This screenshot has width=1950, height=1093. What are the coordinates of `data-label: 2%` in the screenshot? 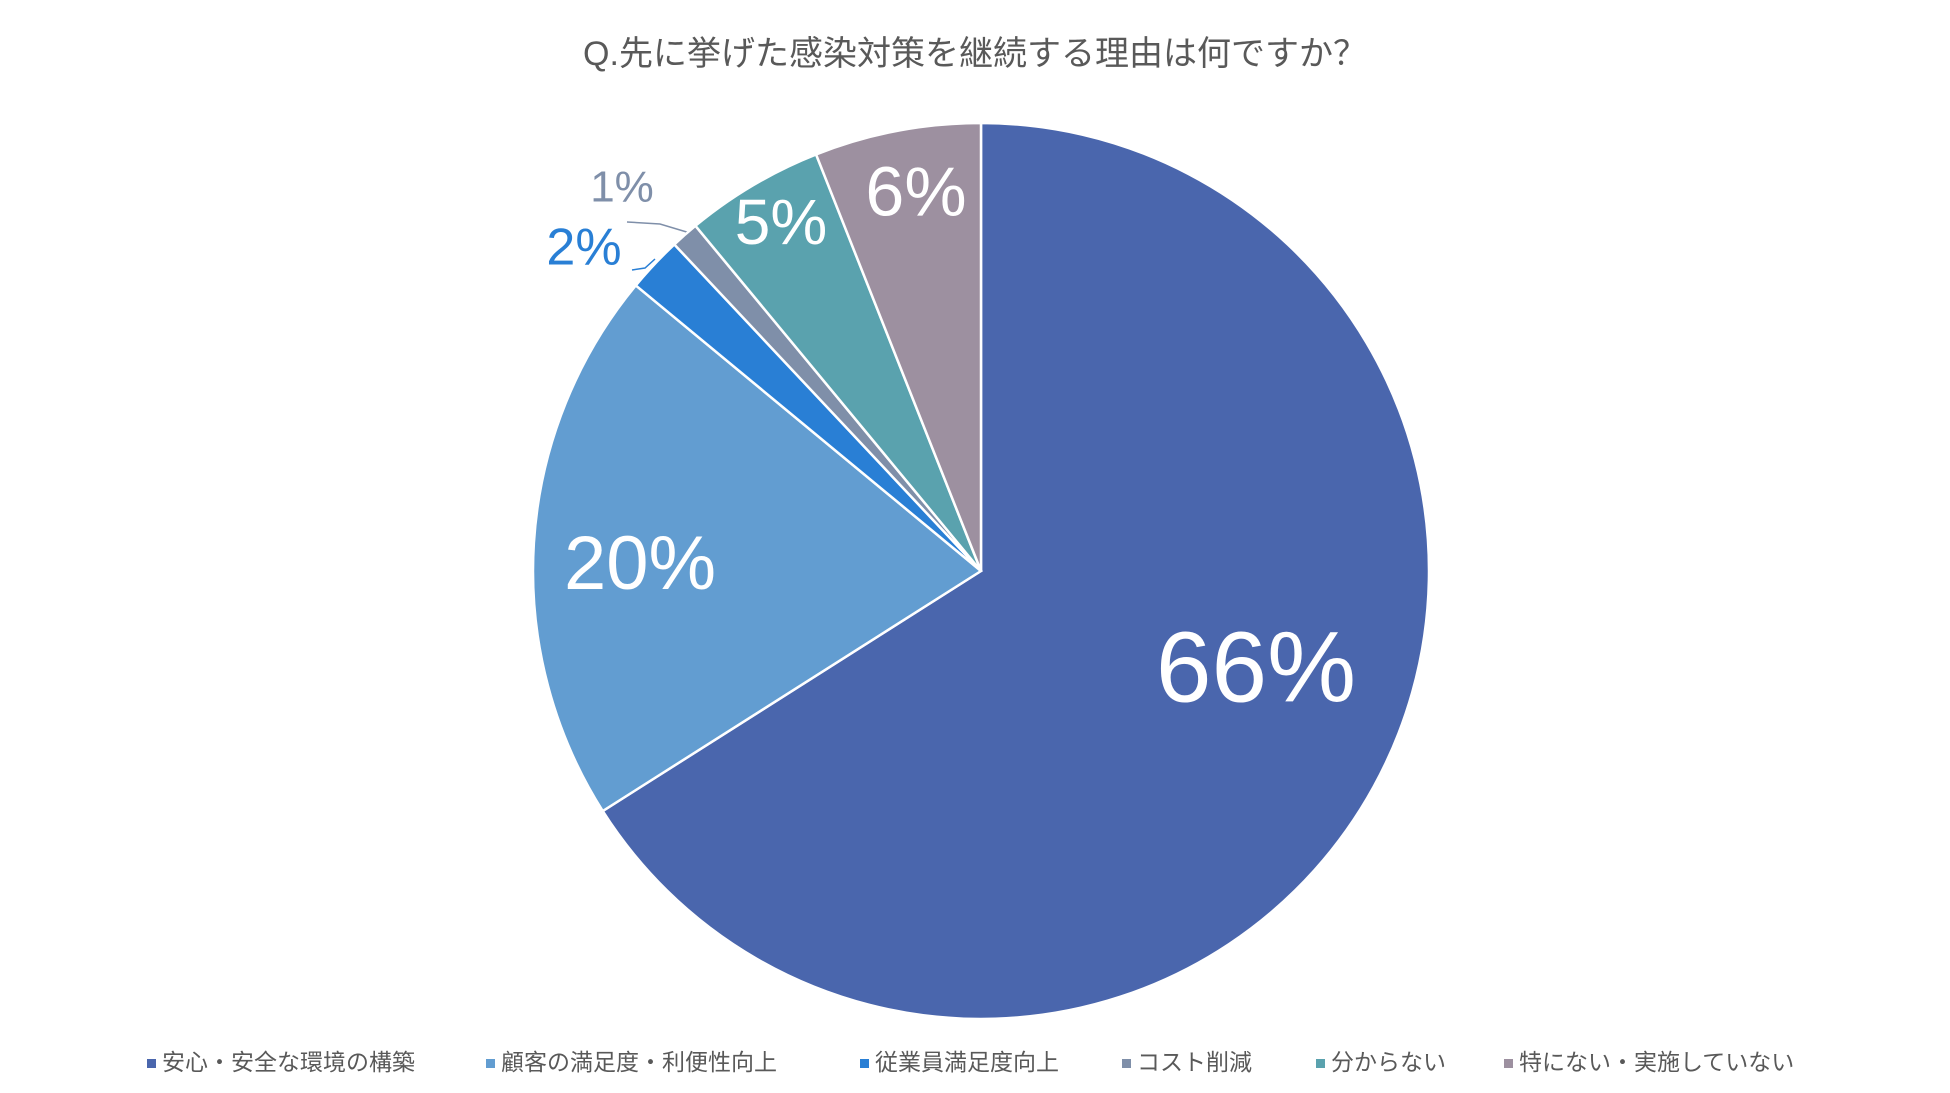 It's located at (583, 248).